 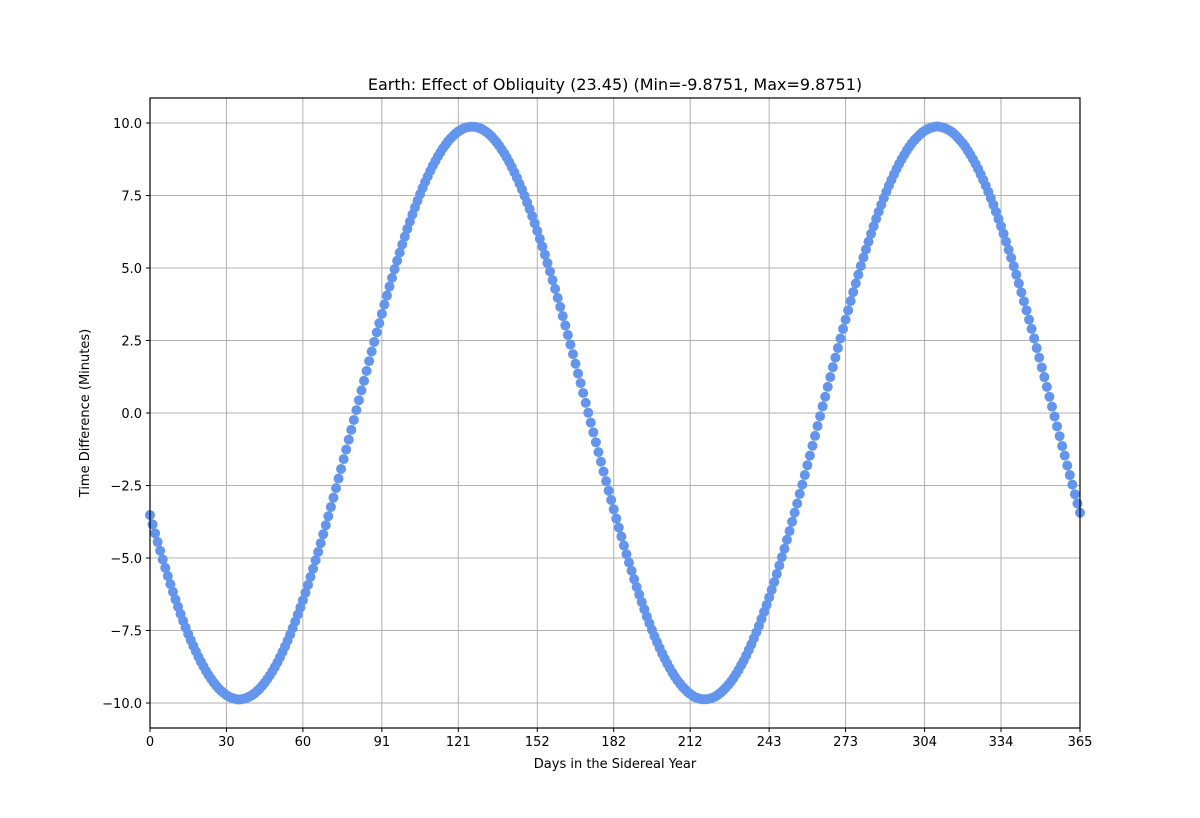 What do you see at coordinates (126, 632) in the screenshot?
I see `y-tick-label: −7.5` at bounding box center [126, 632].